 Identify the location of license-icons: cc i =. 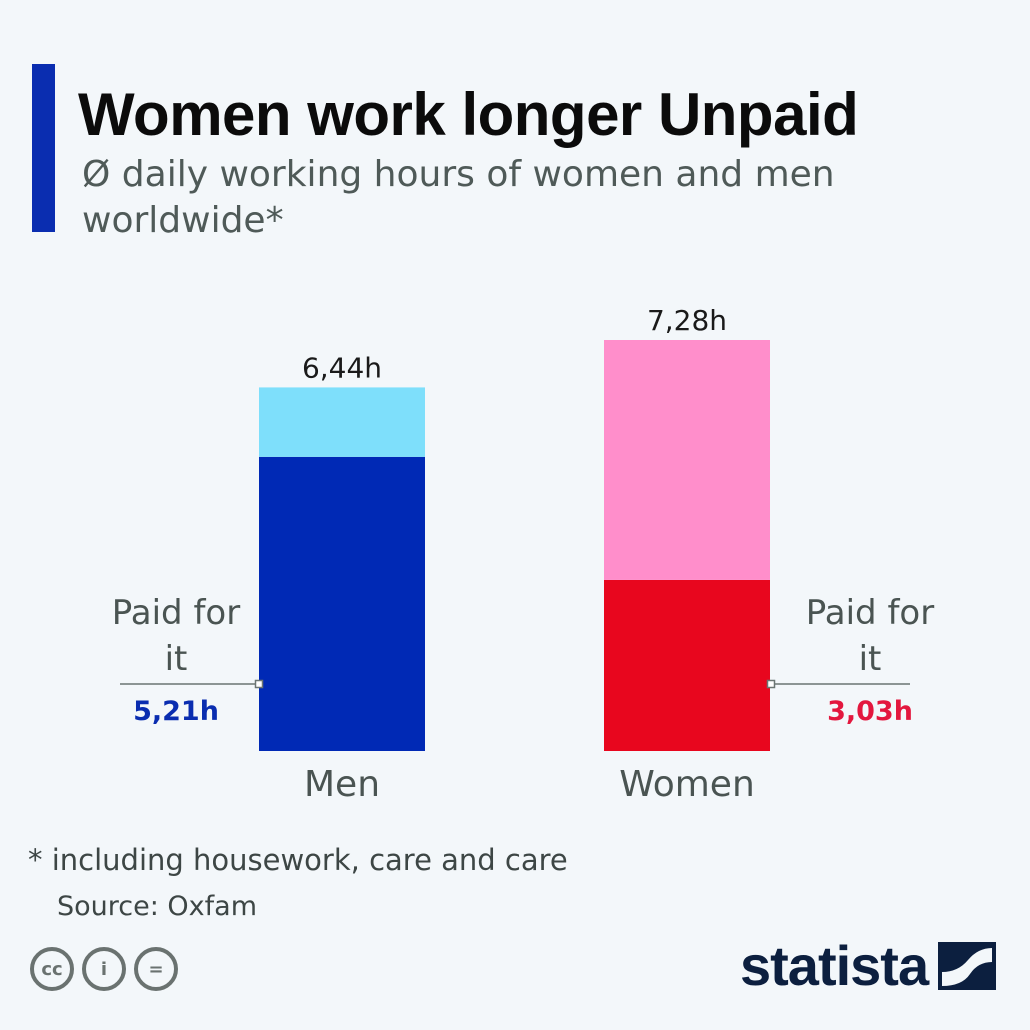
(104, 969).